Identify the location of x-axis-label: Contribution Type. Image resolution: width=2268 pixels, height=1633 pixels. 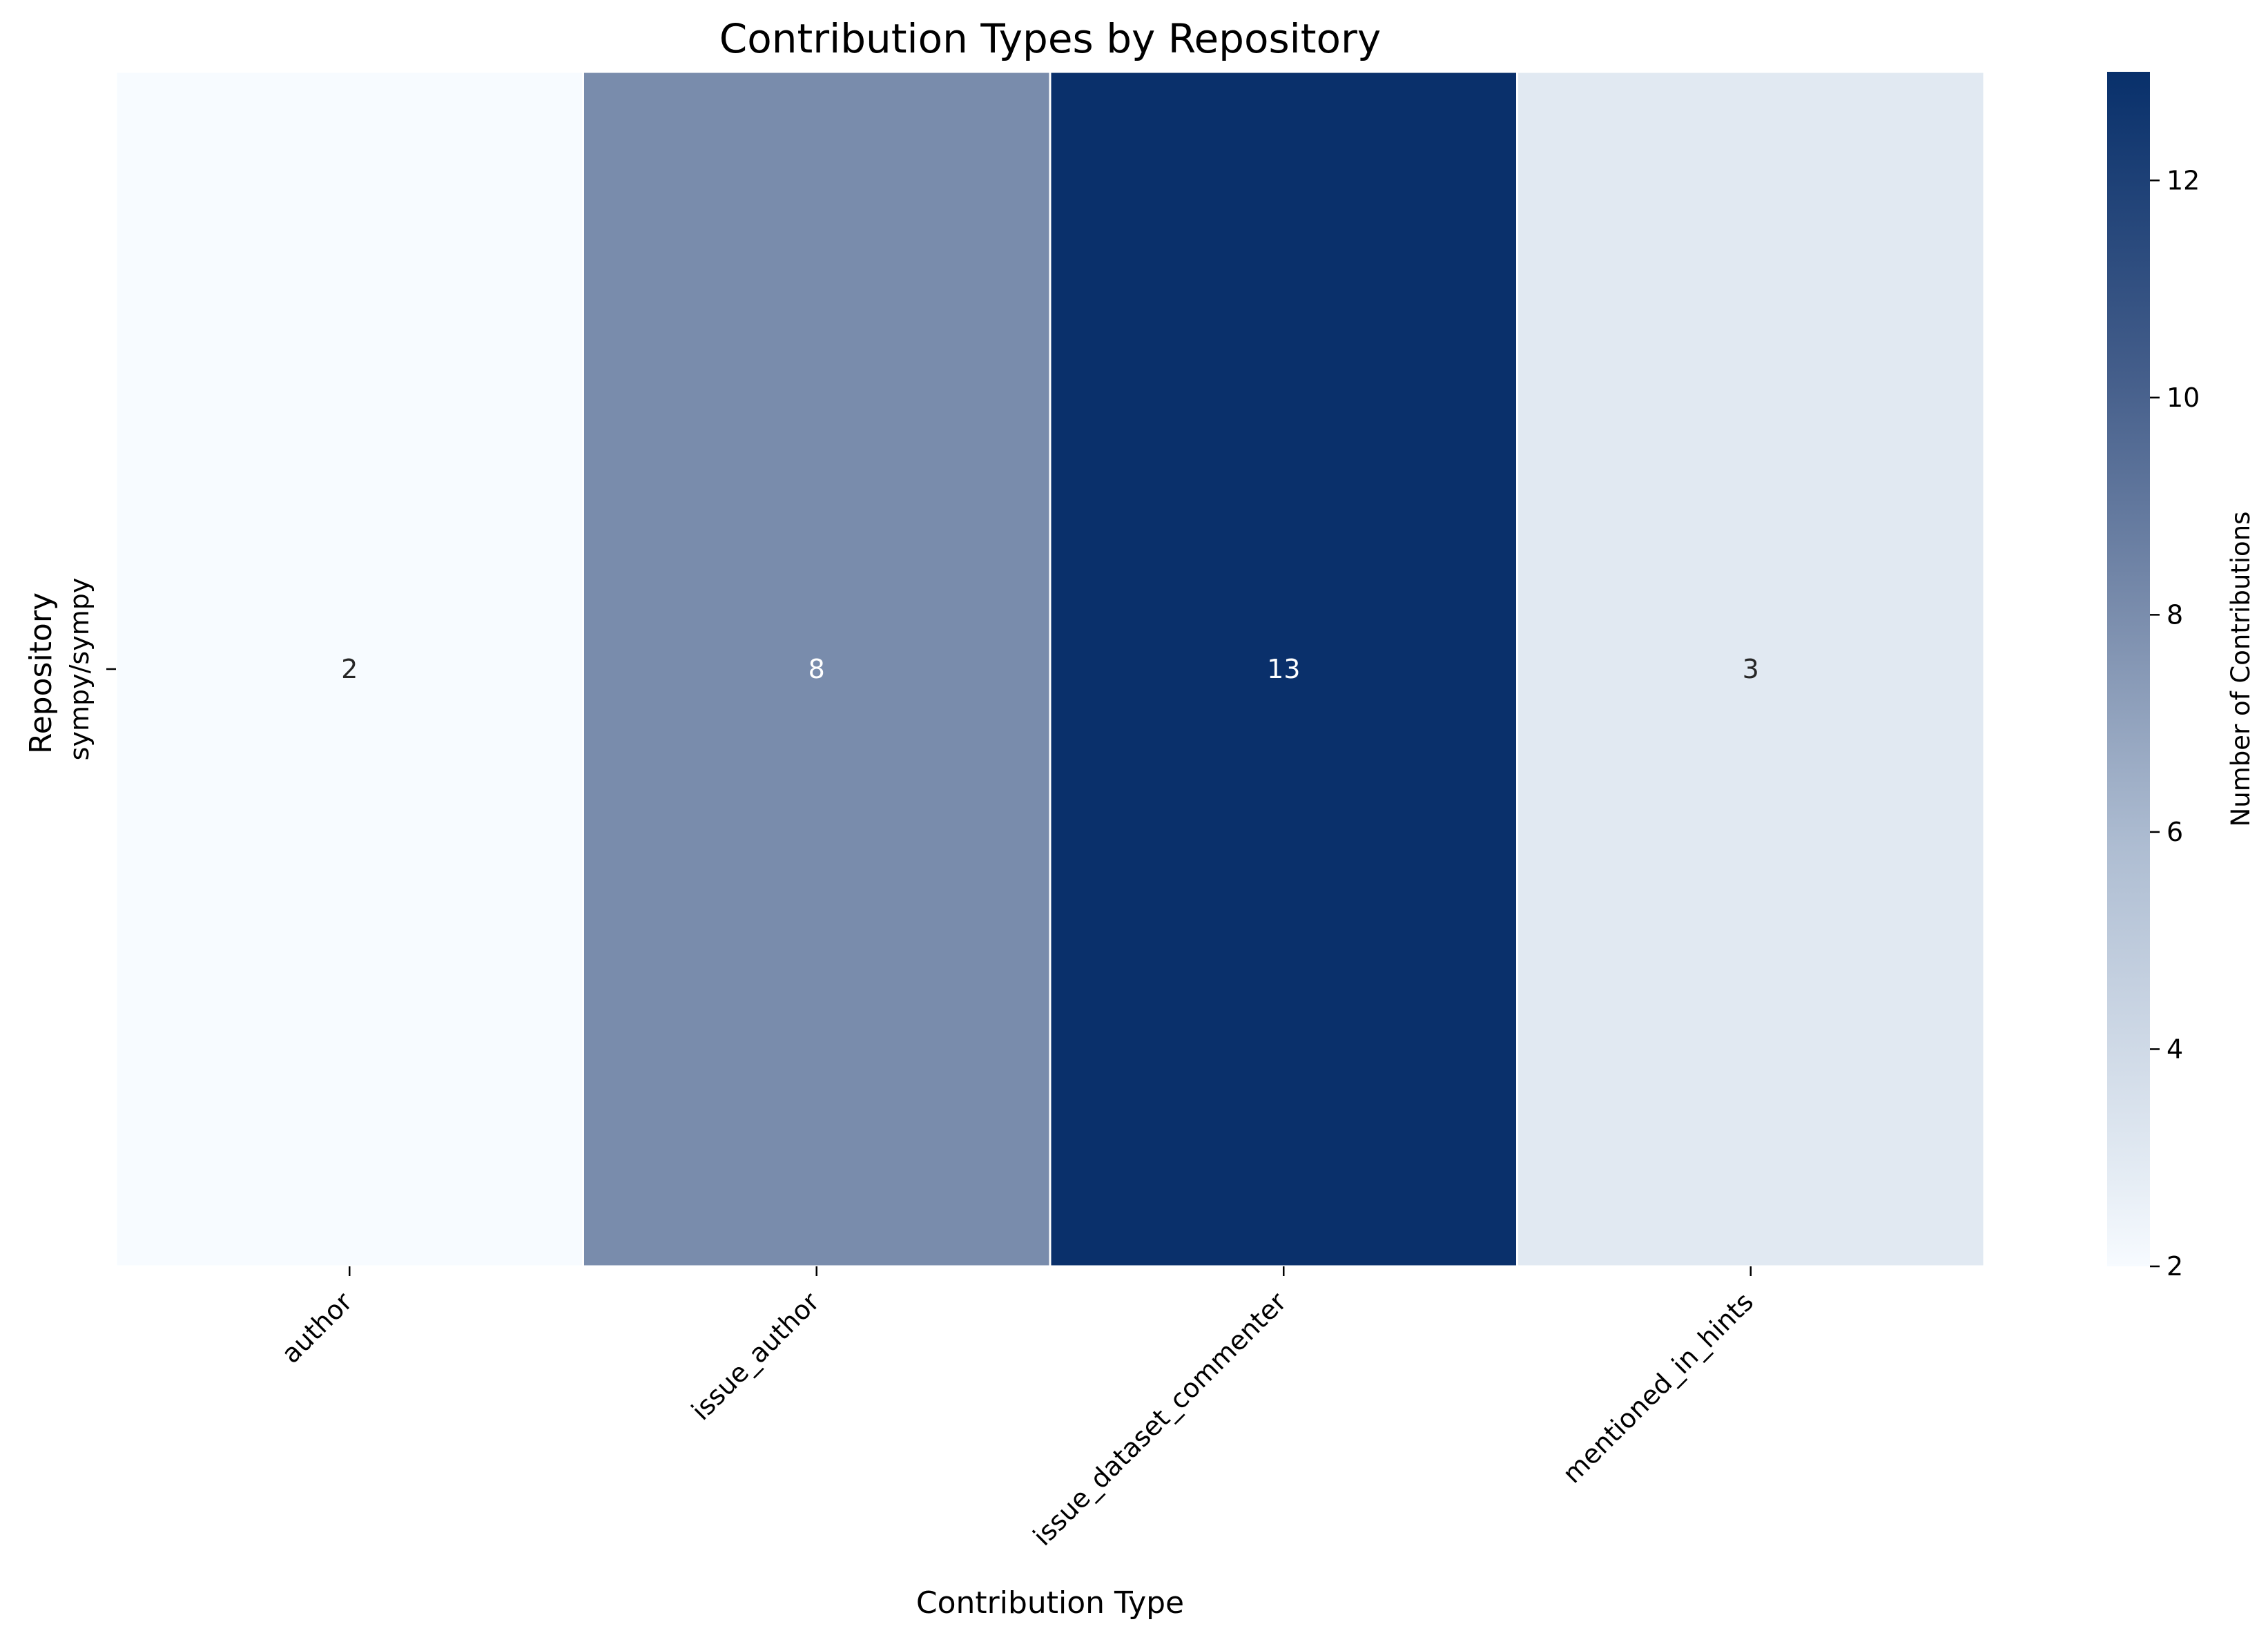
(1050, 1603).